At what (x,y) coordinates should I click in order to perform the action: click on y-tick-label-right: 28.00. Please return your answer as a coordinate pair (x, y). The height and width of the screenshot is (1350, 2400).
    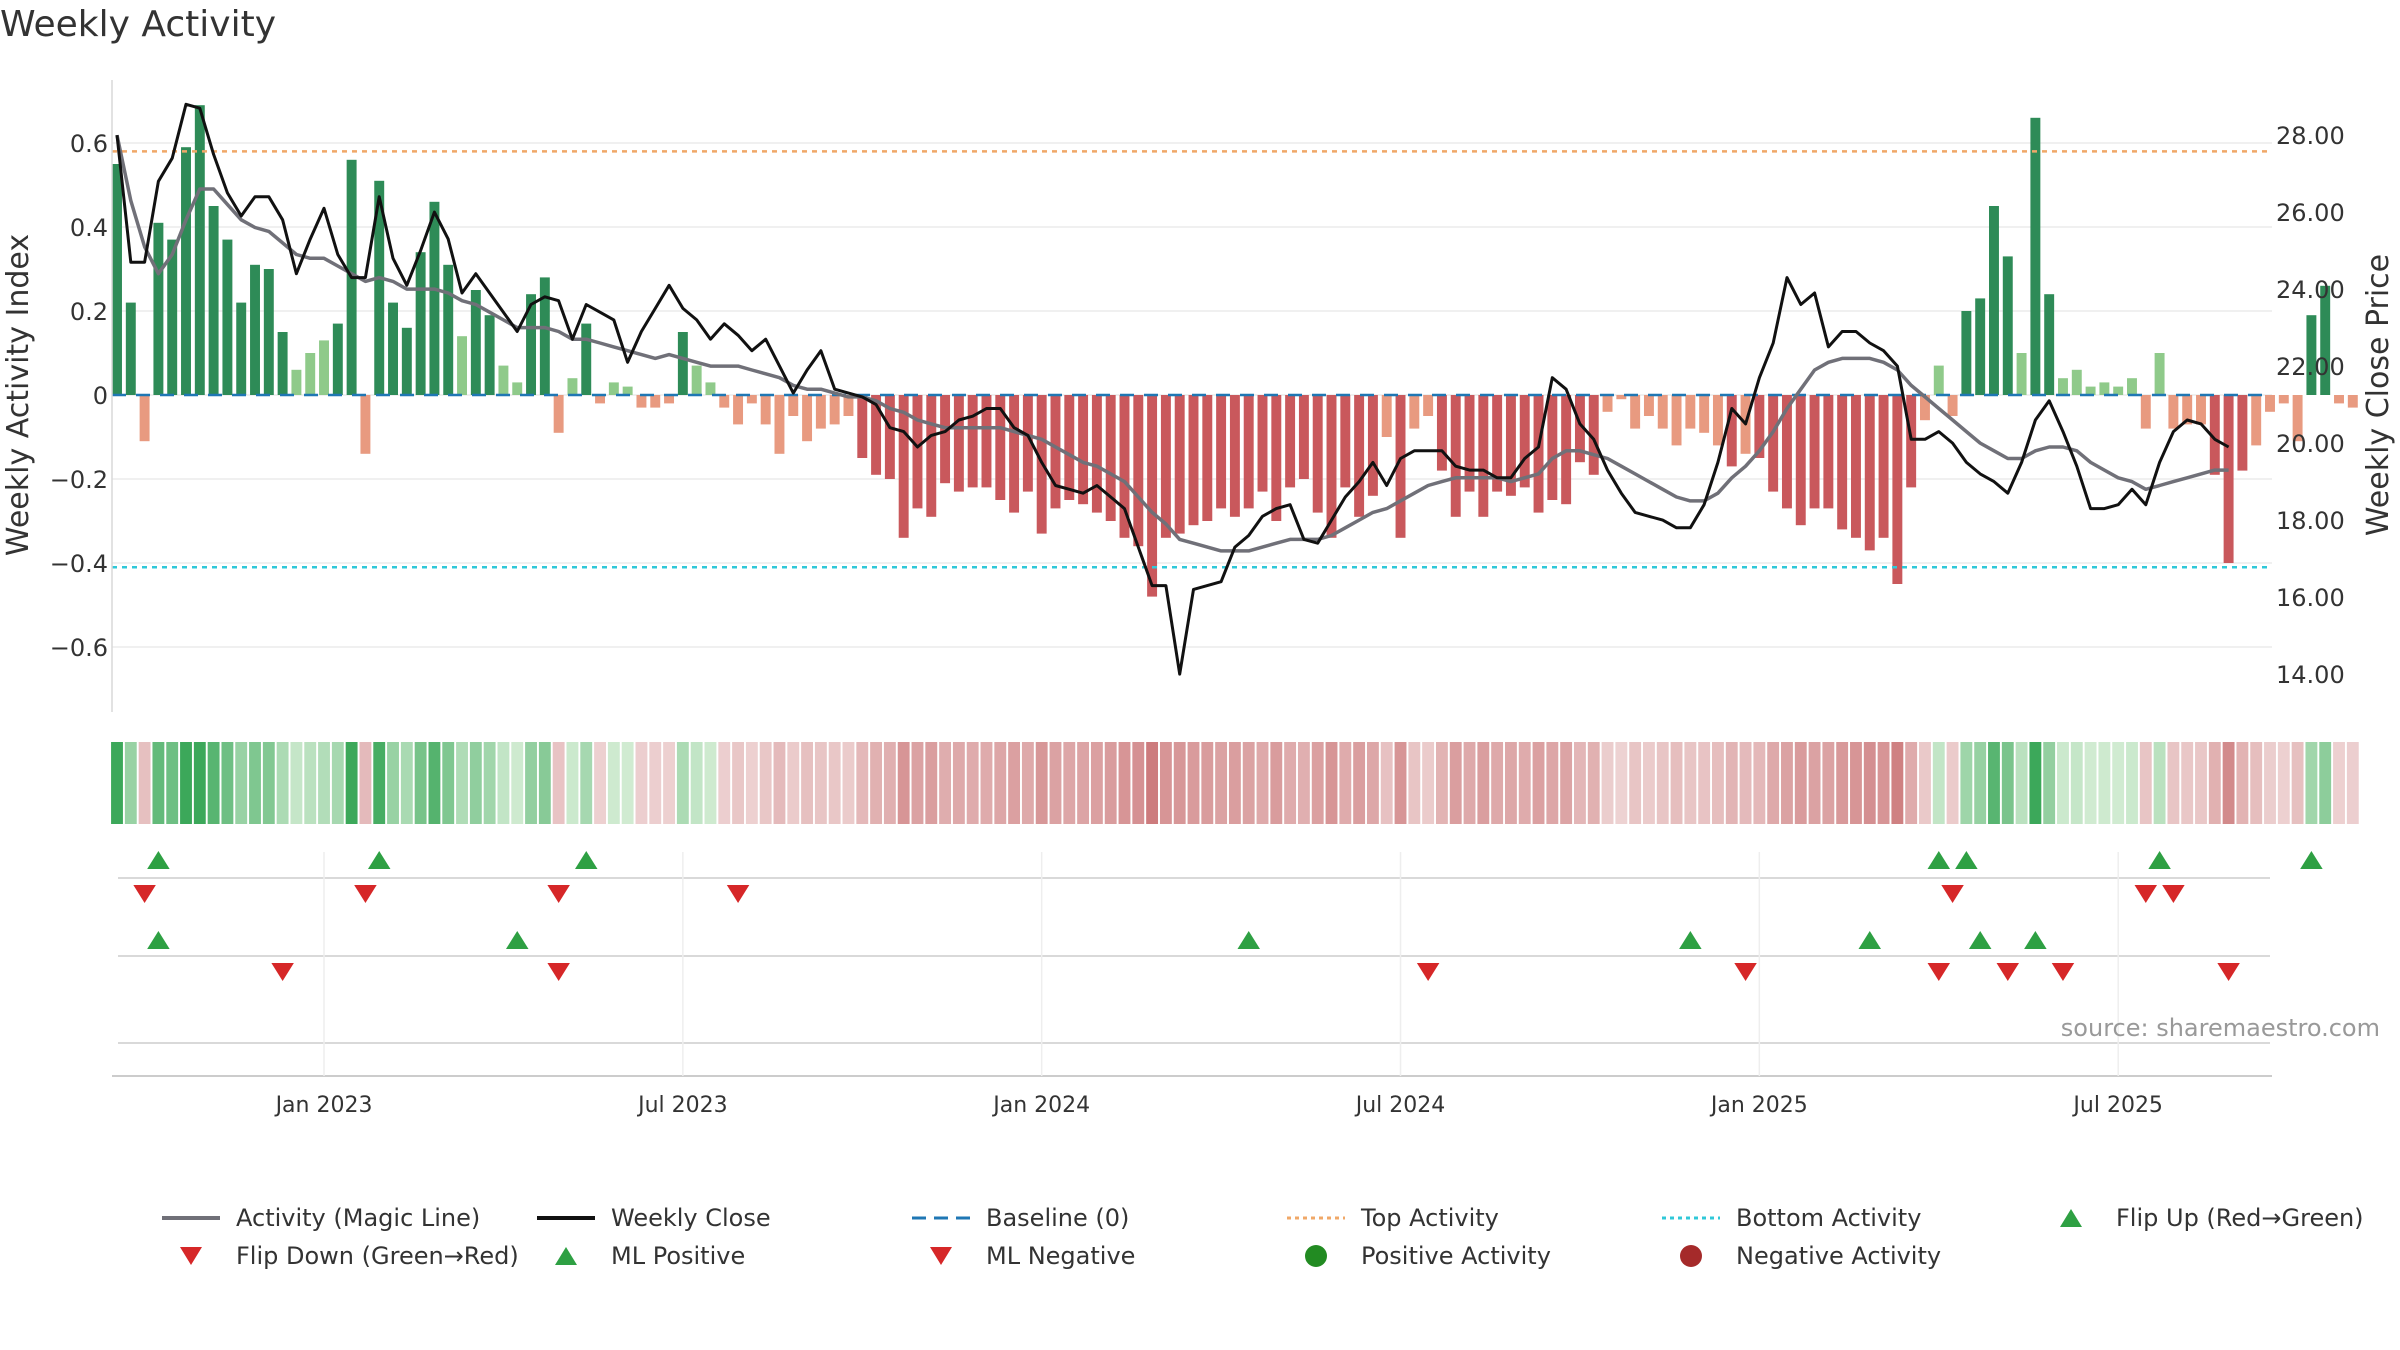
    Looking at the image, I should click on (2310, 136).